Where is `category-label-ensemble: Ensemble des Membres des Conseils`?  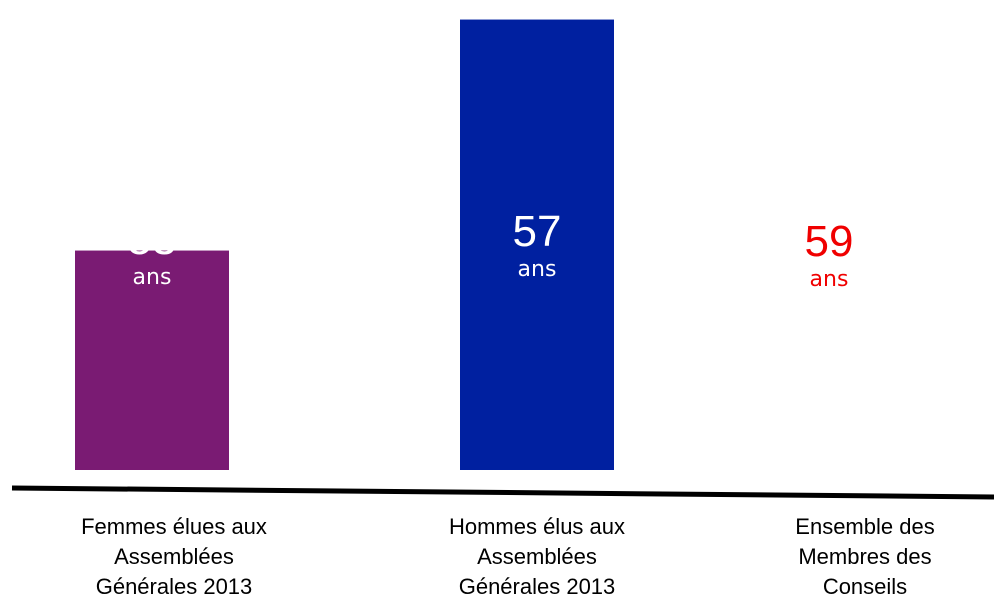
category-label-ensemble: Ensemble des Membres des Conseils is located at coordinates (864, 557).